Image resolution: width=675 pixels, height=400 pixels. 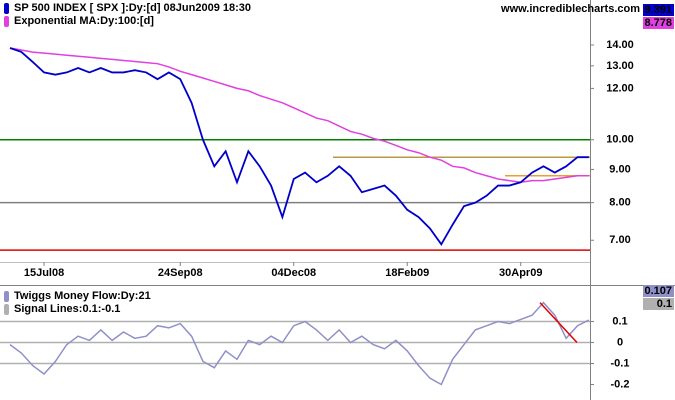 What do you see at coordinates (44, 273) in the screenshot?
I see `x-tick-label: 15Jul08` at bounding box center [44, 273].